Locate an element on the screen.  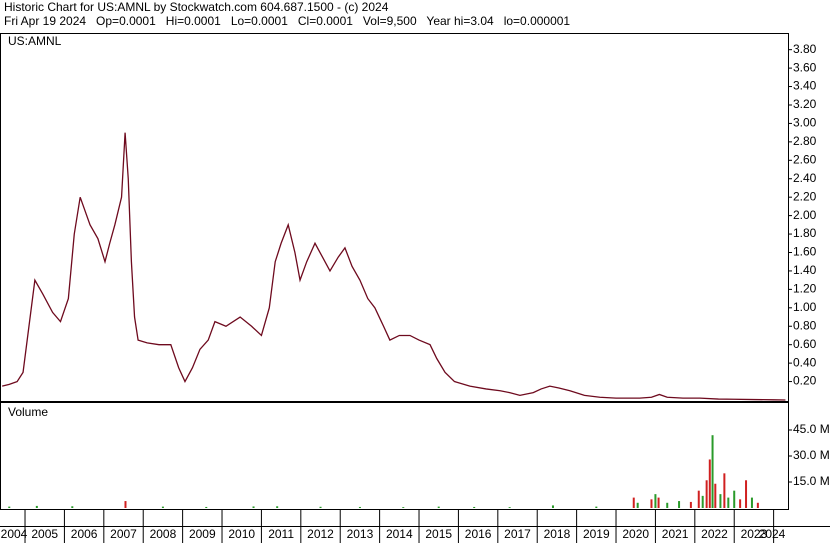
y-tick-label: 3.00 is located at coordinates (805, 123).